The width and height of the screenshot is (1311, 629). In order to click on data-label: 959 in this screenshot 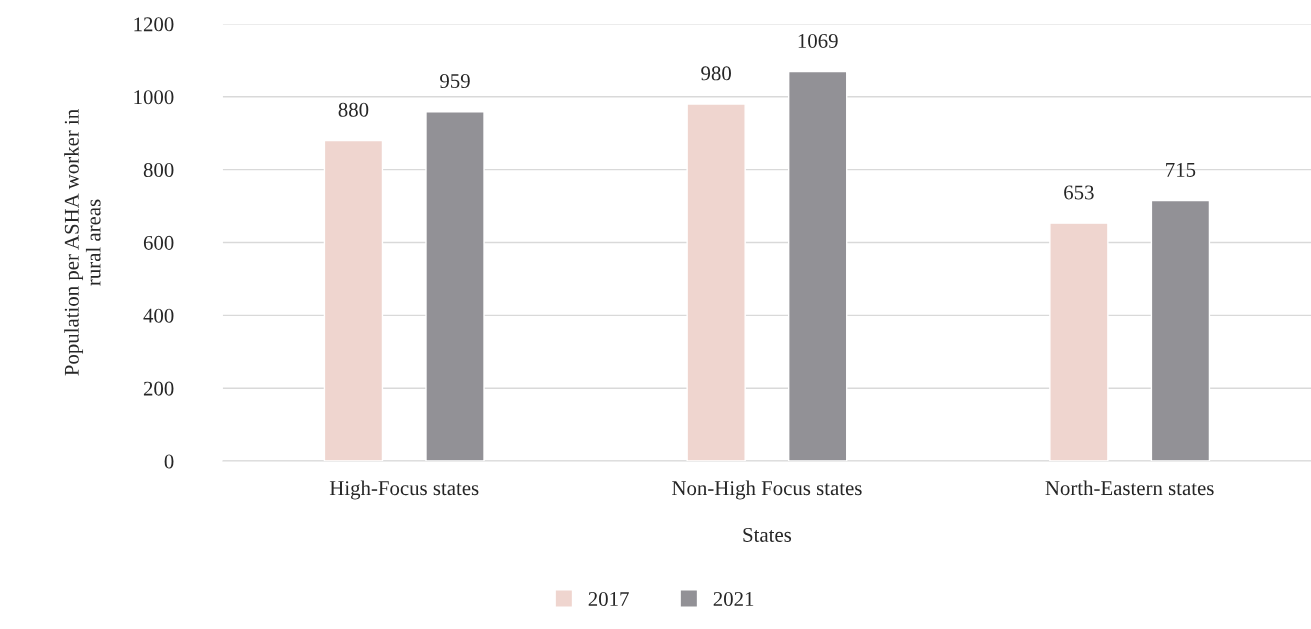, I will do `click(455, 81)`.